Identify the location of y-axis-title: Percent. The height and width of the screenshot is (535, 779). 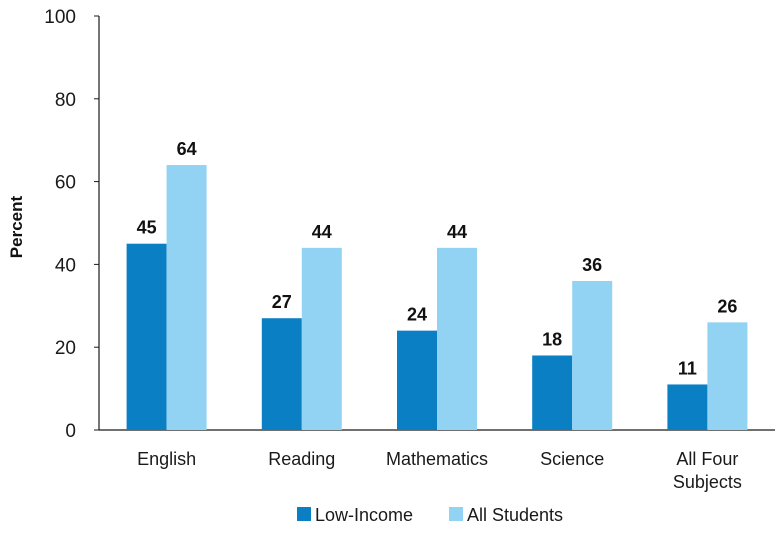
(16, 226).